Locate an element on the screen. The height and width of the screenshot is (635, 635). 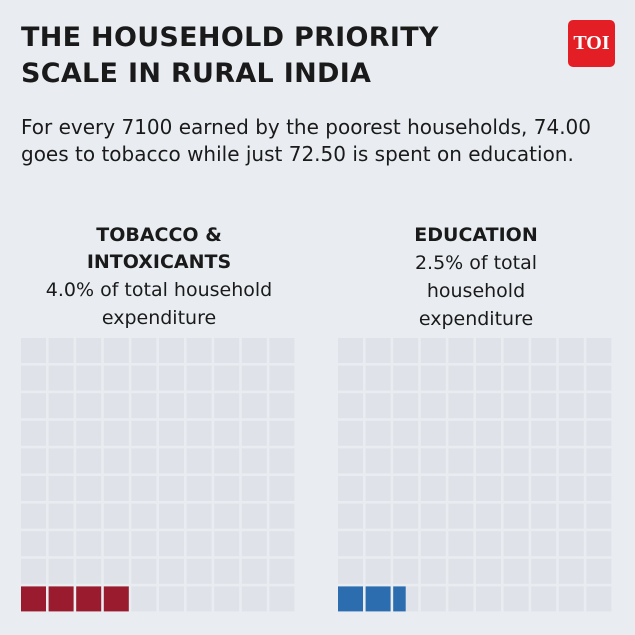
value-label: 4.0% of total household expenditure is located at coordinates (159, 304).